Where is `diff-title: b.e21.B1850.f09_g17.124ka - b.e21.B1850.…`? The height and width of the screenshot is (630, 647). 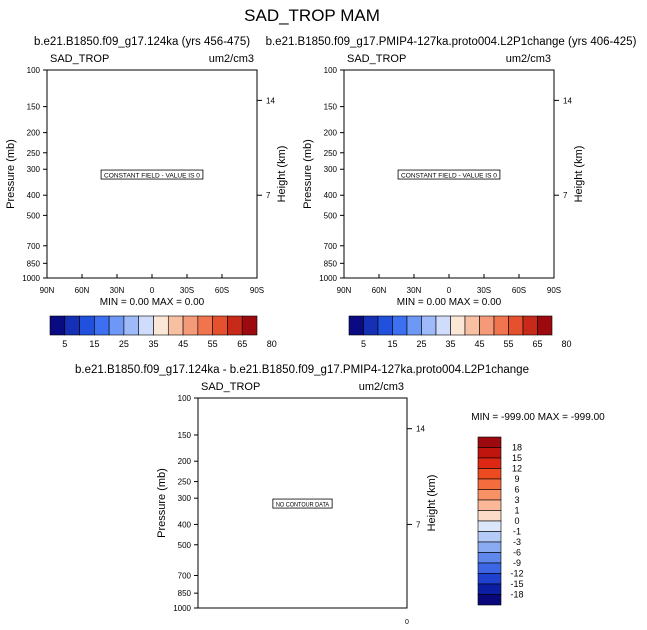 diff-title: b.e21.B1850.f09_g17.124ka - b.e21.B1850.… is located at coordinates (302, 370).